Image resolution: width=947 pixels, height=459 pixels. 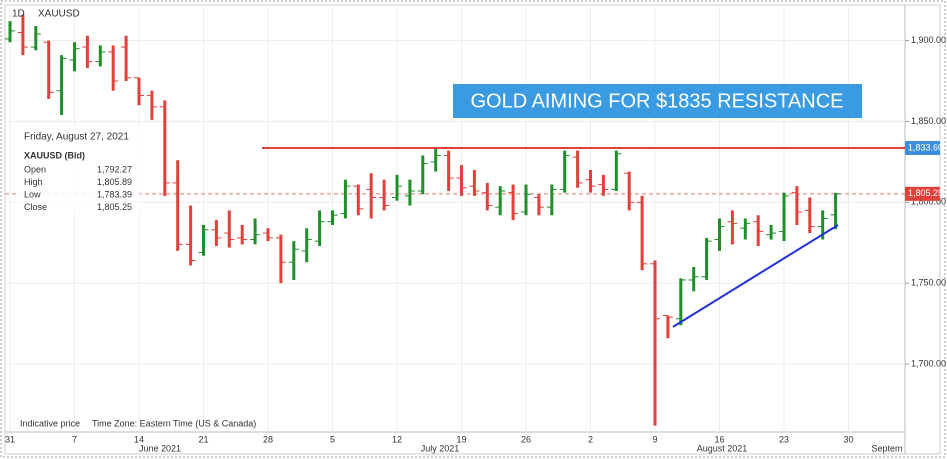 What do you see at coordinates (719, 439) in the screenshot?
I see `x-tick-label: 16` at bounding box center [719, 439].